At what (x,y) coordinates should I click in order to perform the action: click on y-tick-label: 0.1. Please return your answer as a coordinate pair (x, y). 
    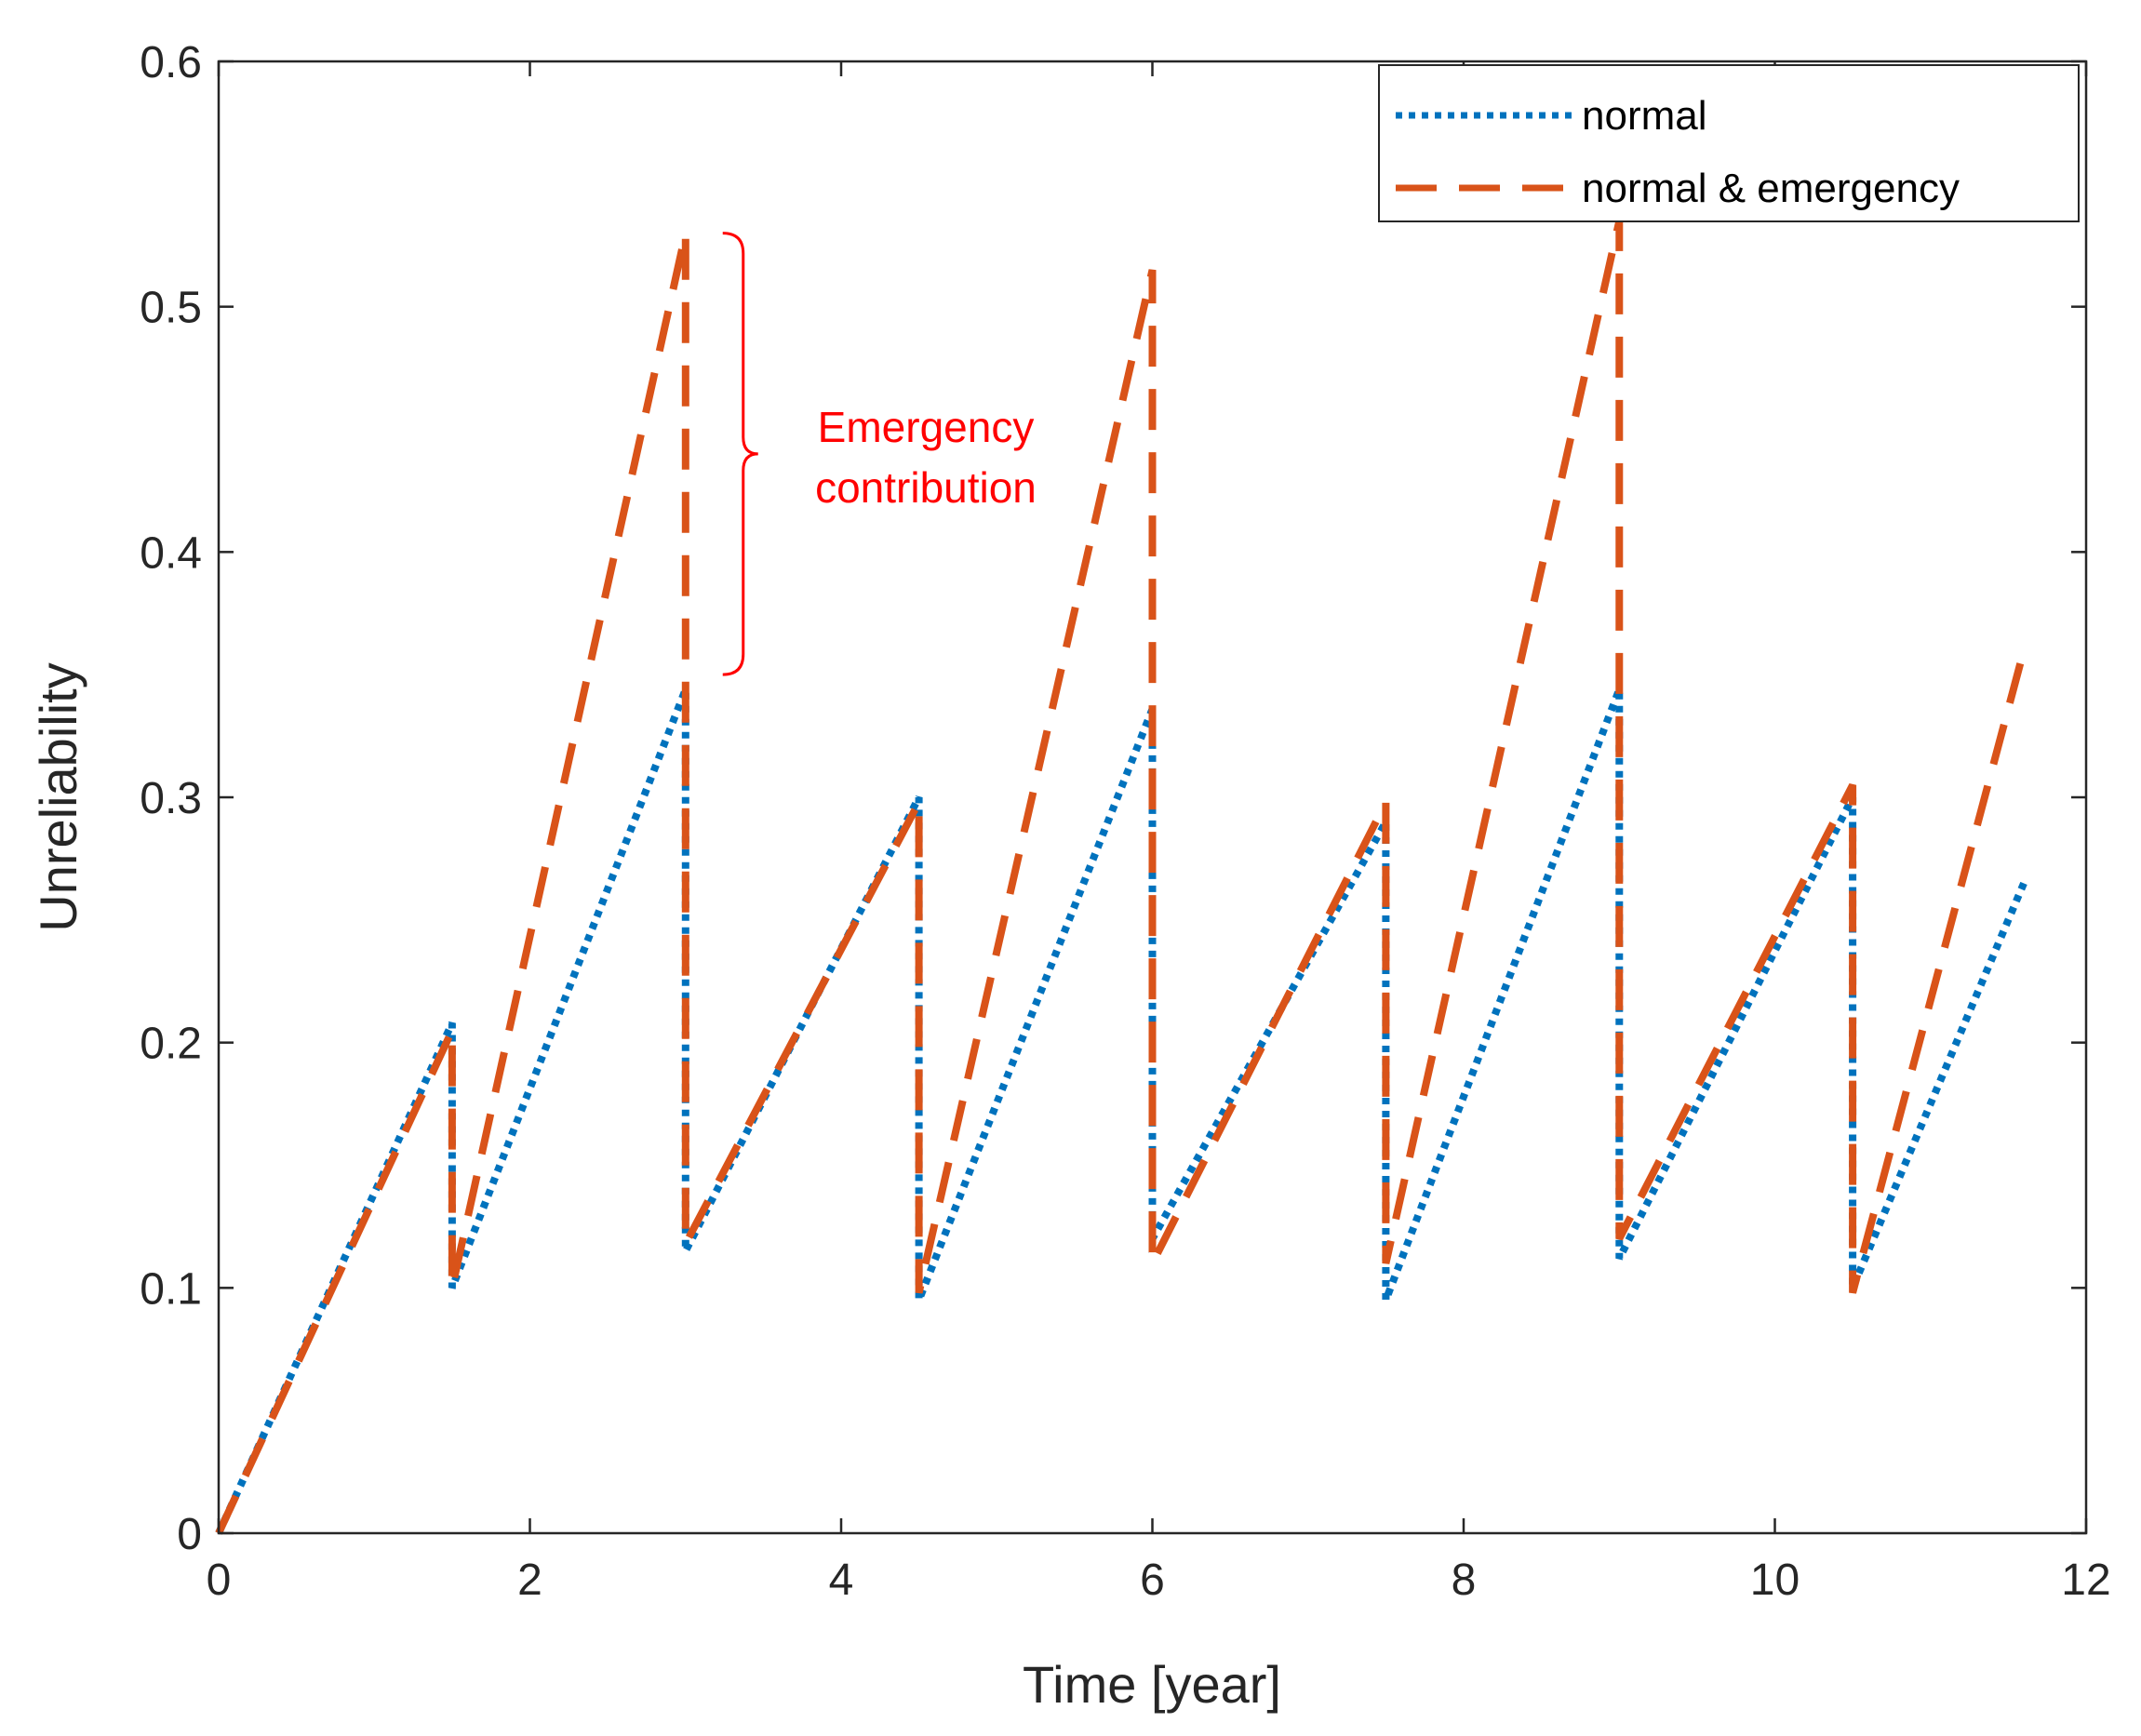
    Looking at the image, I should click on (171, 1289).